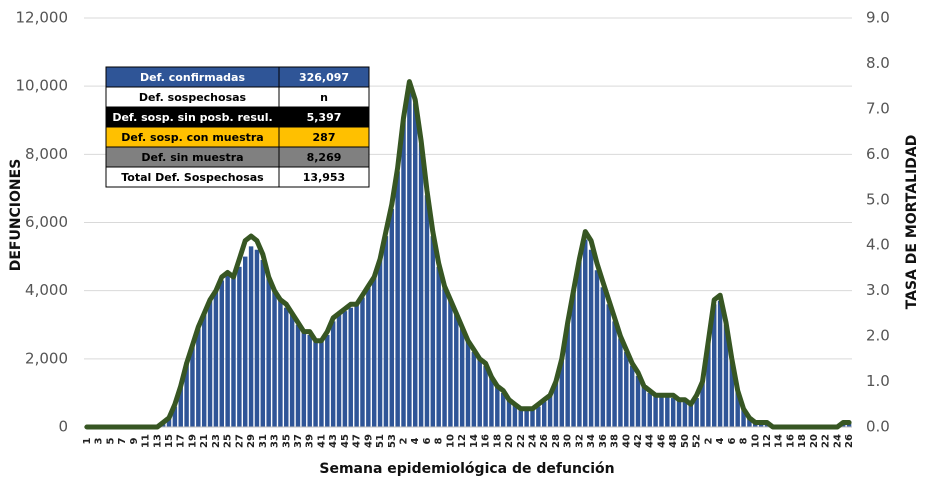  What do you see at coordinates (16, 215) in the screenshot?
I see `y-axis-title: DEFUNCIONES` at bounding box center [16, 215].